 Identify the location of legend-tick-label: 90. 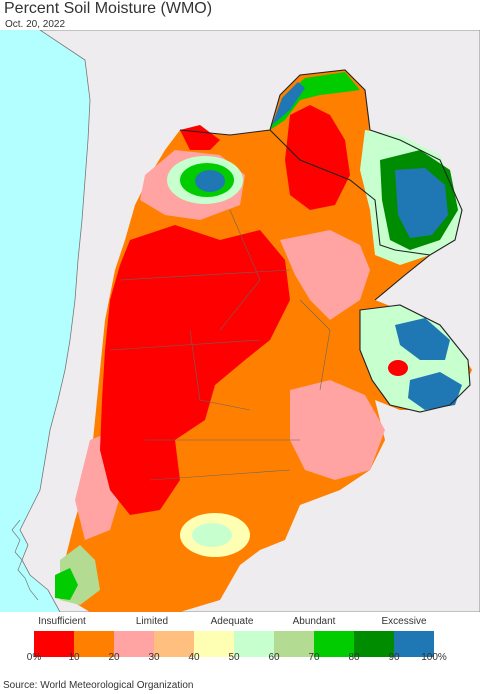
(394, 657).